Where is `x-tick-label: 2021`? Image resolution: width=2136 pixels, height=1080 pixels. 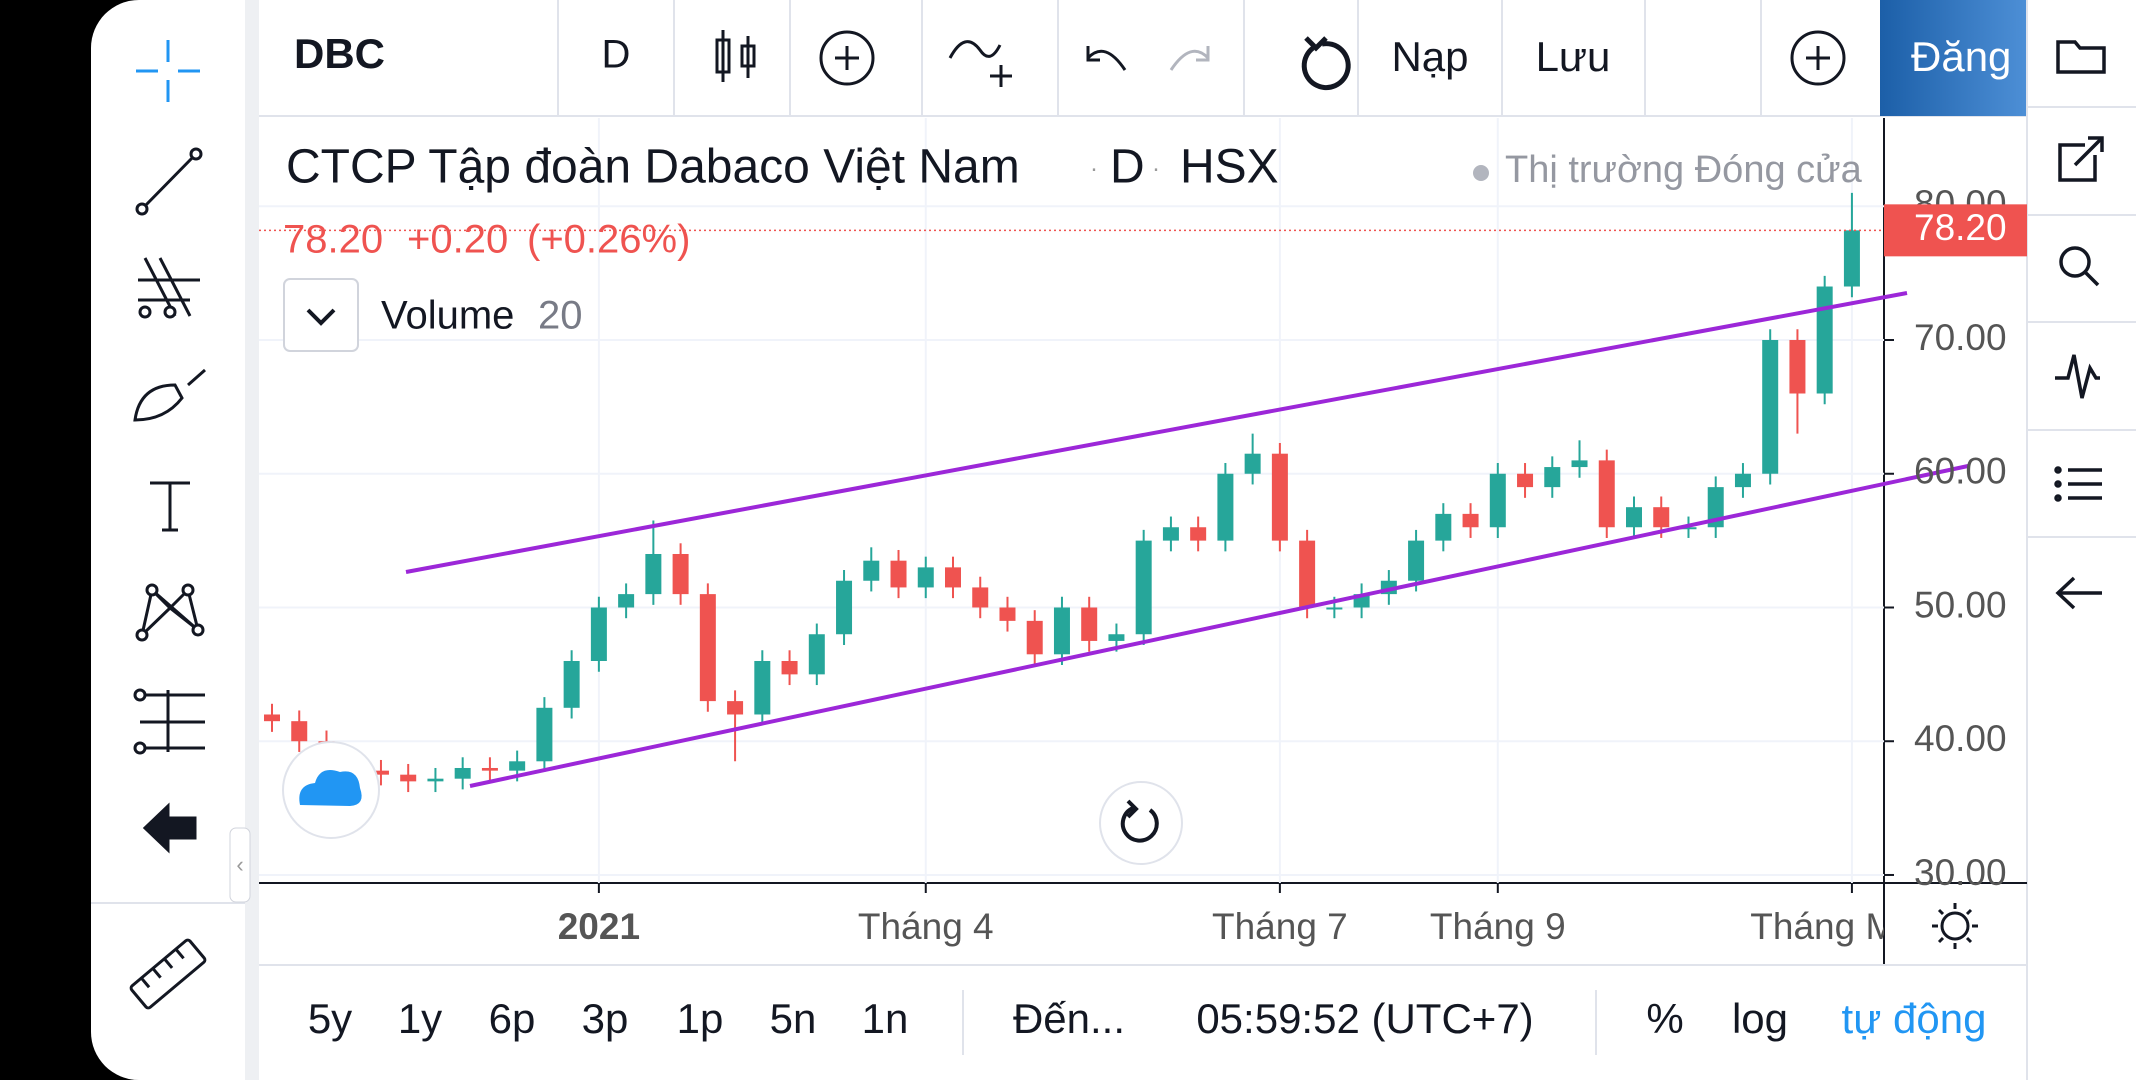 x-tick-label: 2021 is located at coordinates (599, 926).